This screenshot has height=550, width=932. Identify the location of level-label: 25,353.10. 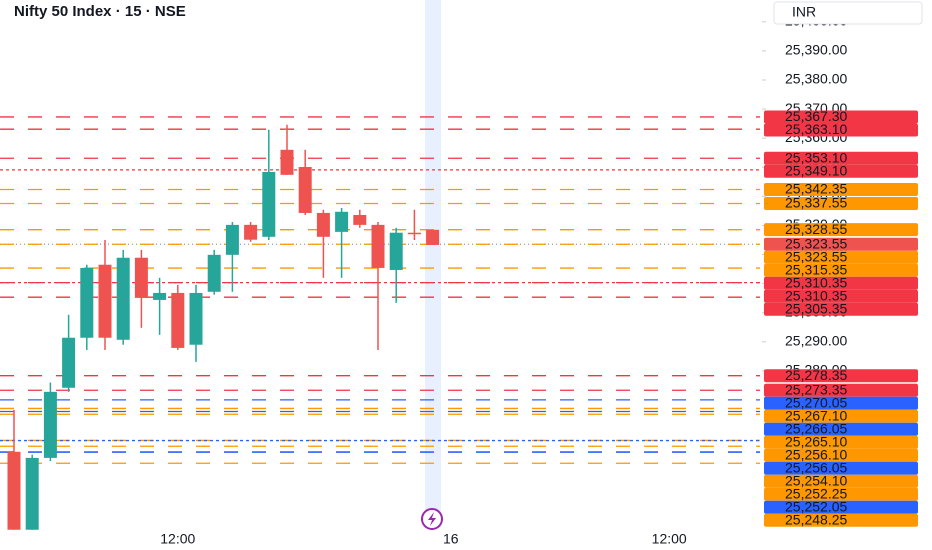
(816, 157).